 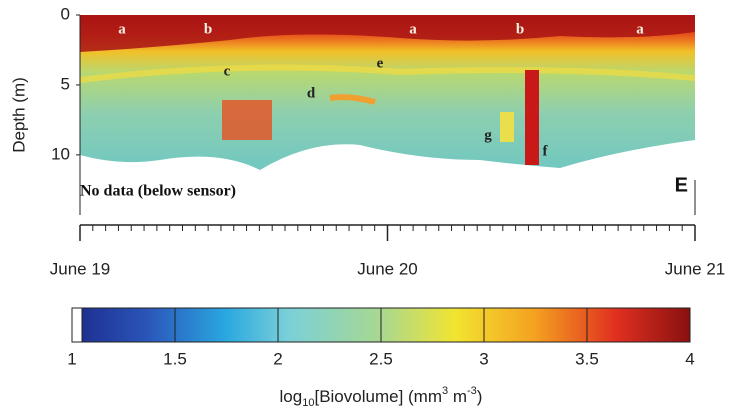 I want to click on colorbar-label: log10[Biovolume] (mm3 m-3), so click(x=381, y=397).